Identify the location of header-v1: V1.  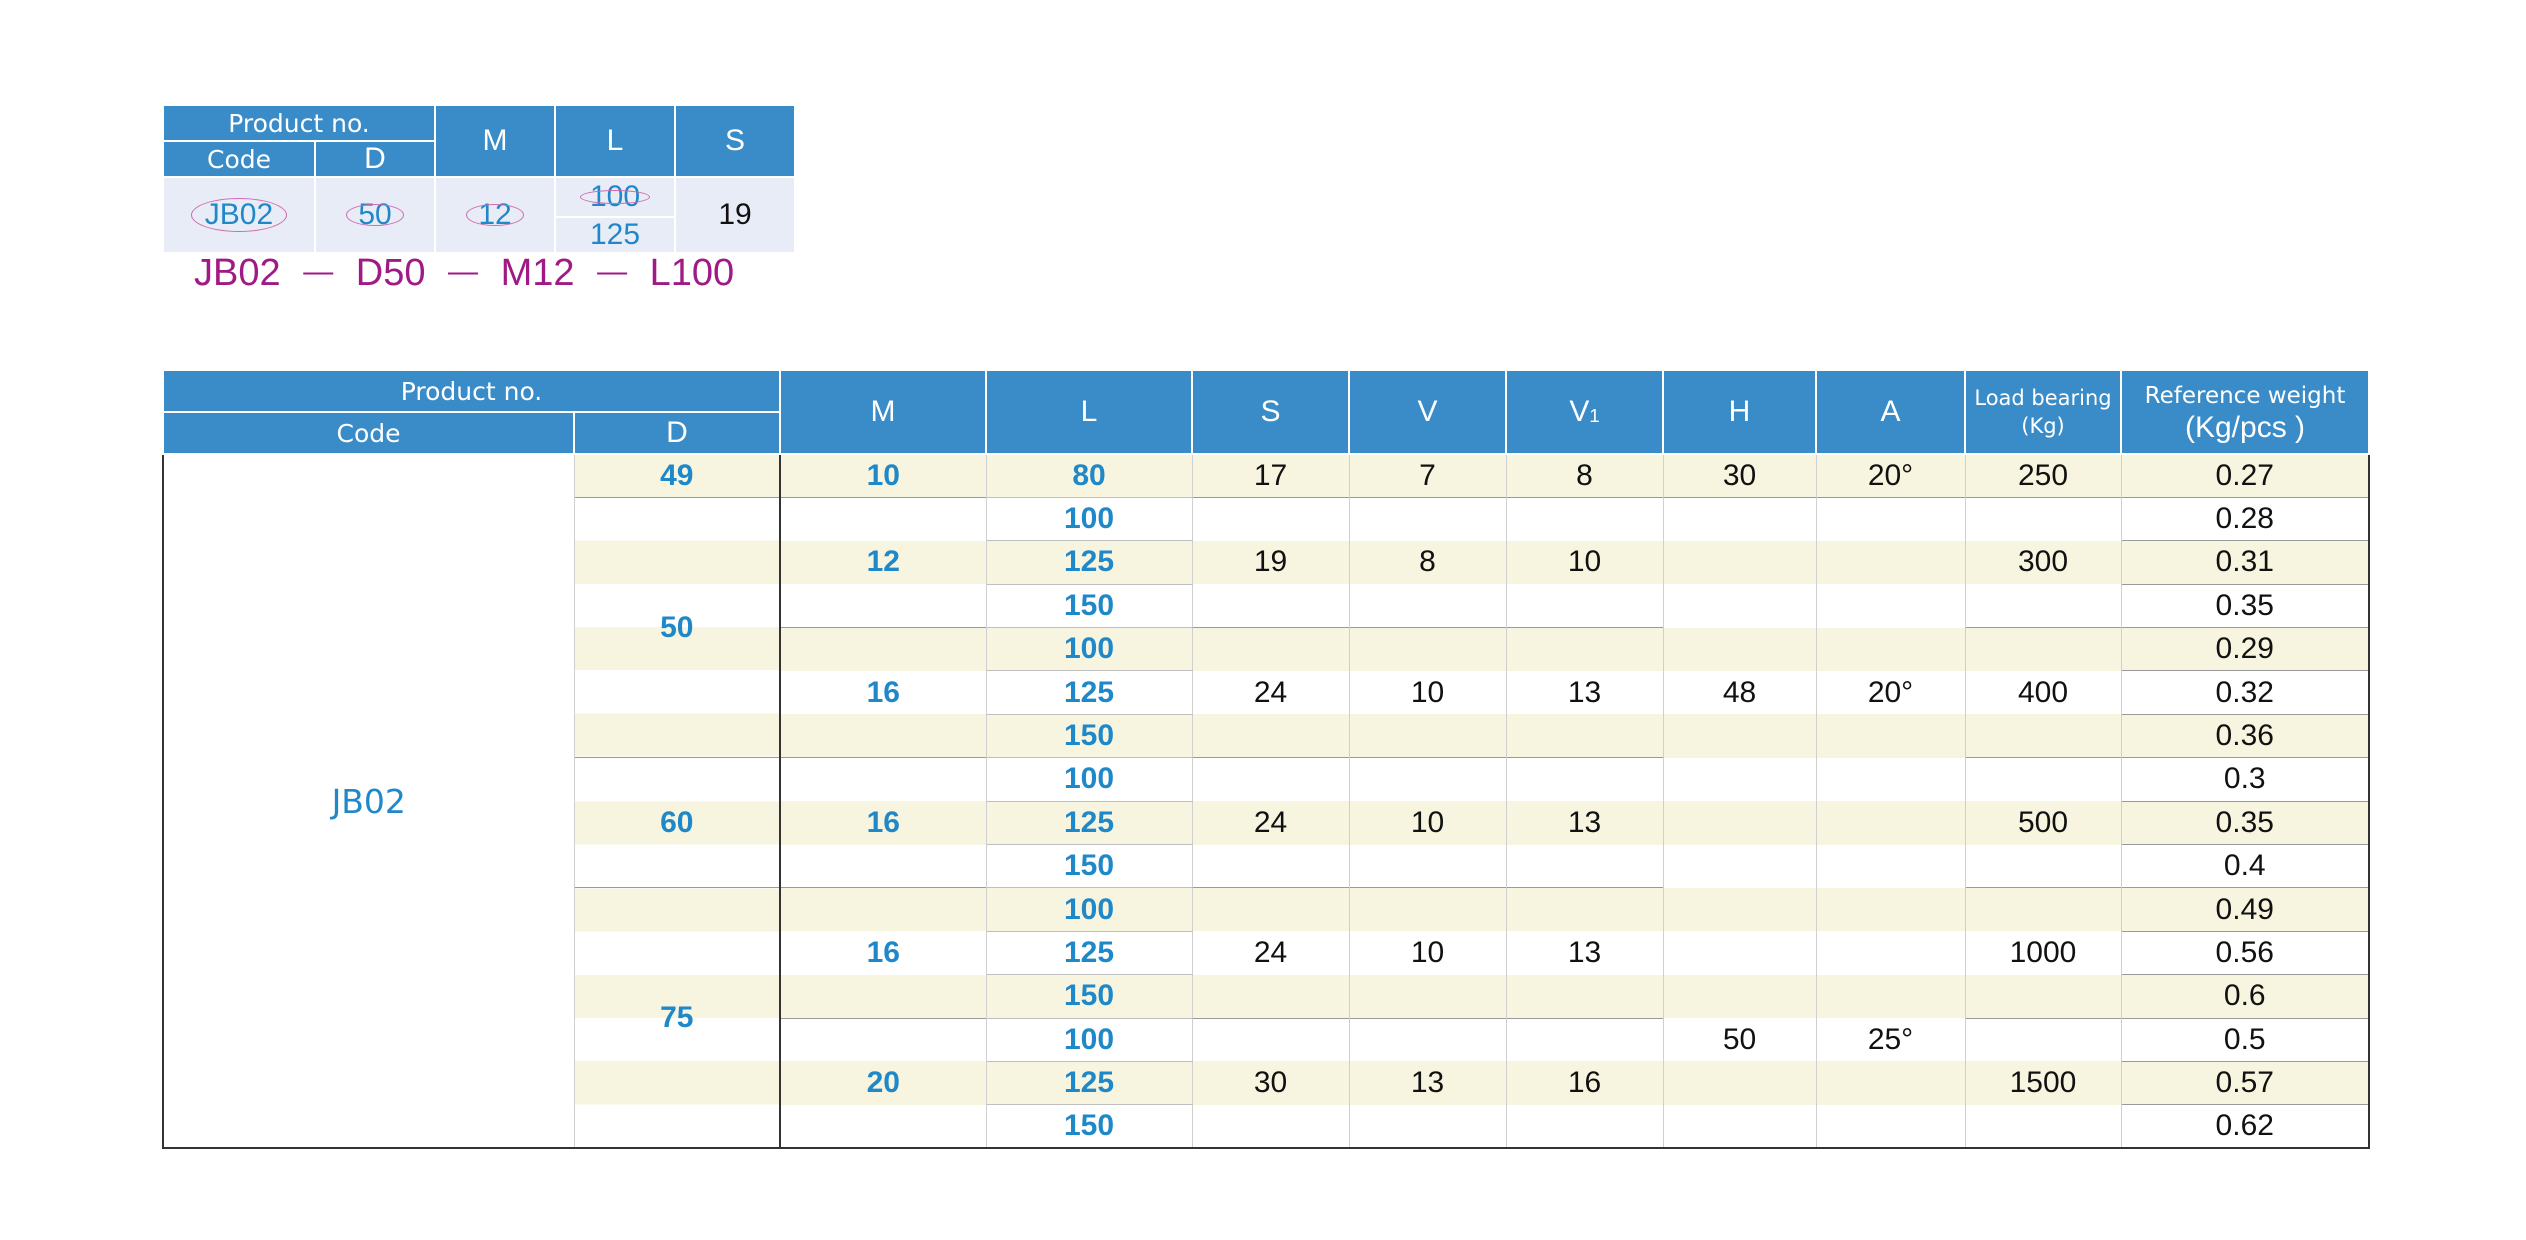
(1584, 412).